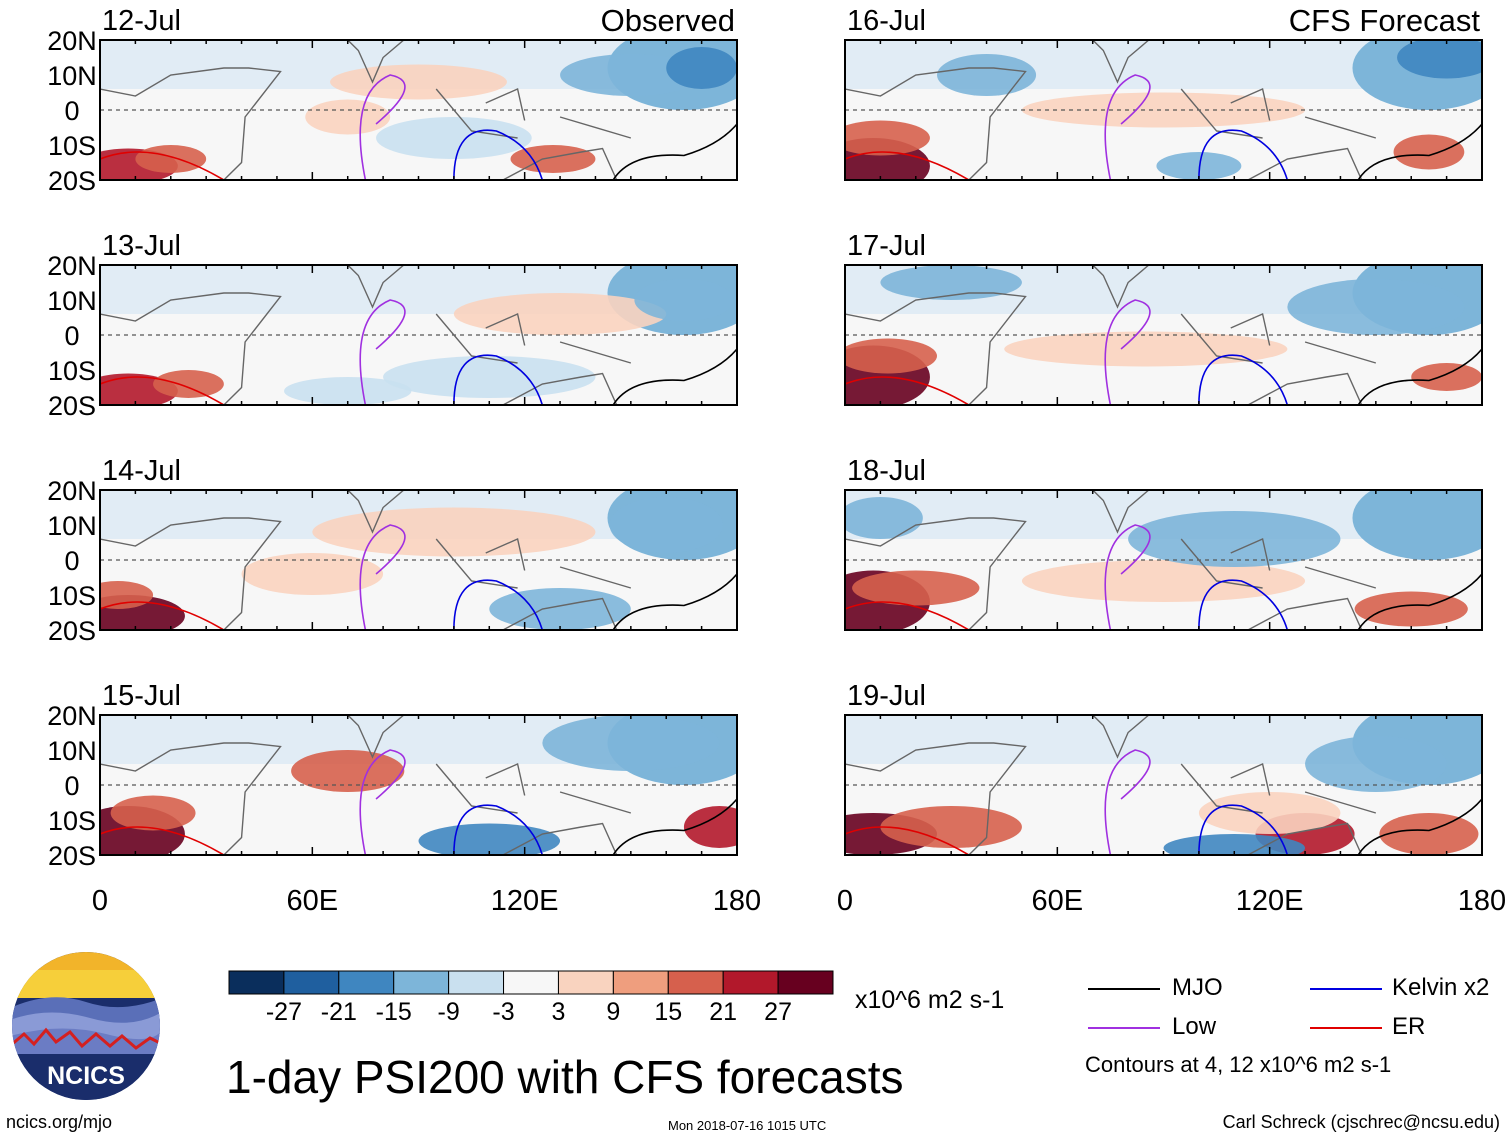 The image size is (1510, 1142). Describe the element at coordinates (668, 1012) in the screenshot. I see `colorbar-tick-label: 15` at that location.